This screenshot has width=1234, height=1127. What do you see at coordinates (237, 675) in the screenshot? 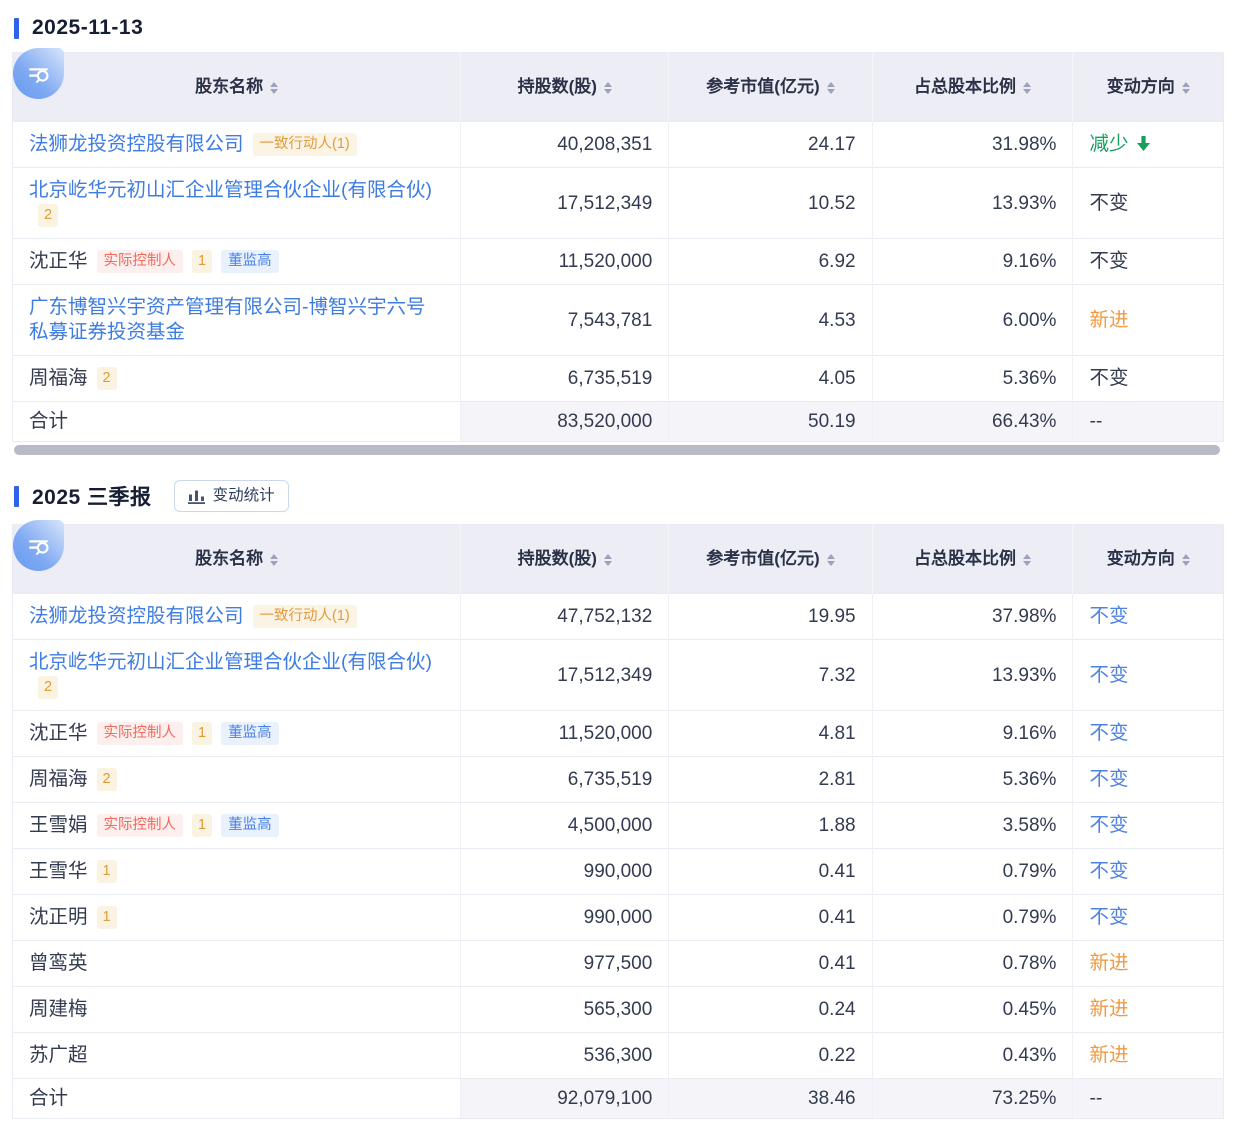
I see `shareholder-name-cell: 北京屹华元初山汇企业管理合伙企业(有限合伙) 2` at bounding box center [237, 675].